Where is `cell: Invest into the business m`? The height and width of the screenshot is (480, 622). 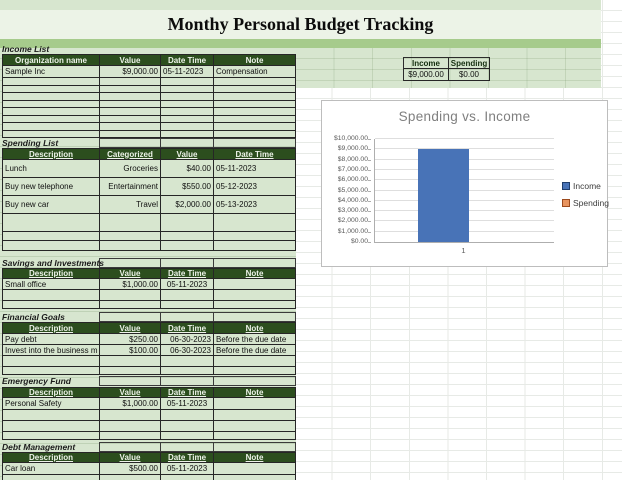 cell: Invest into the business m is located at coordinates (51, 350).